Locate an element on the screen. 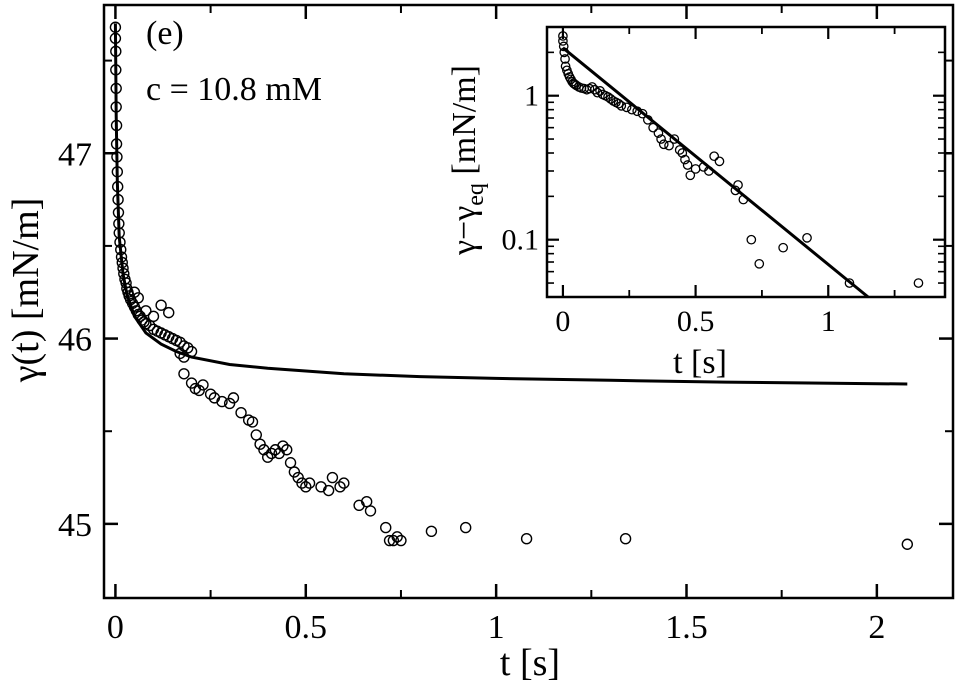 The width and height of the screenshot is (959, 688). inset-x-tick-label: 0.5 is located at coordinates (696, 321).